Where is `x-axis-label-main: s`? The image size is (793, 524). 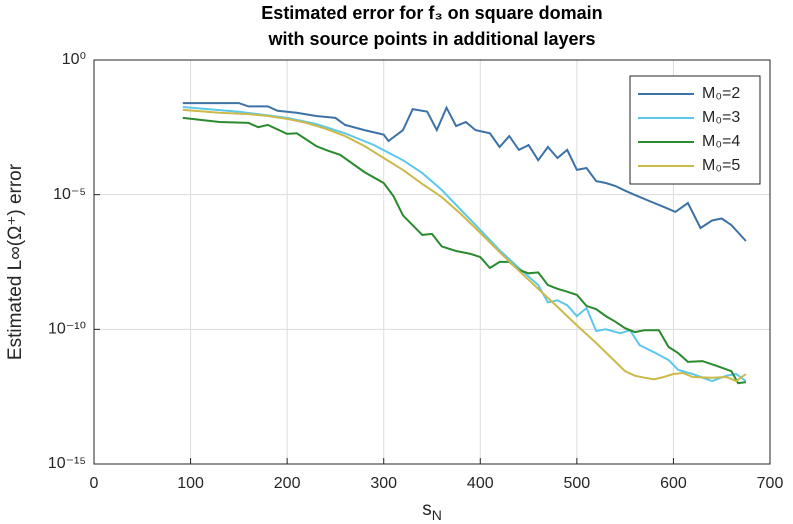 x-axis-label-main: s is located at coordinates (427, 509).